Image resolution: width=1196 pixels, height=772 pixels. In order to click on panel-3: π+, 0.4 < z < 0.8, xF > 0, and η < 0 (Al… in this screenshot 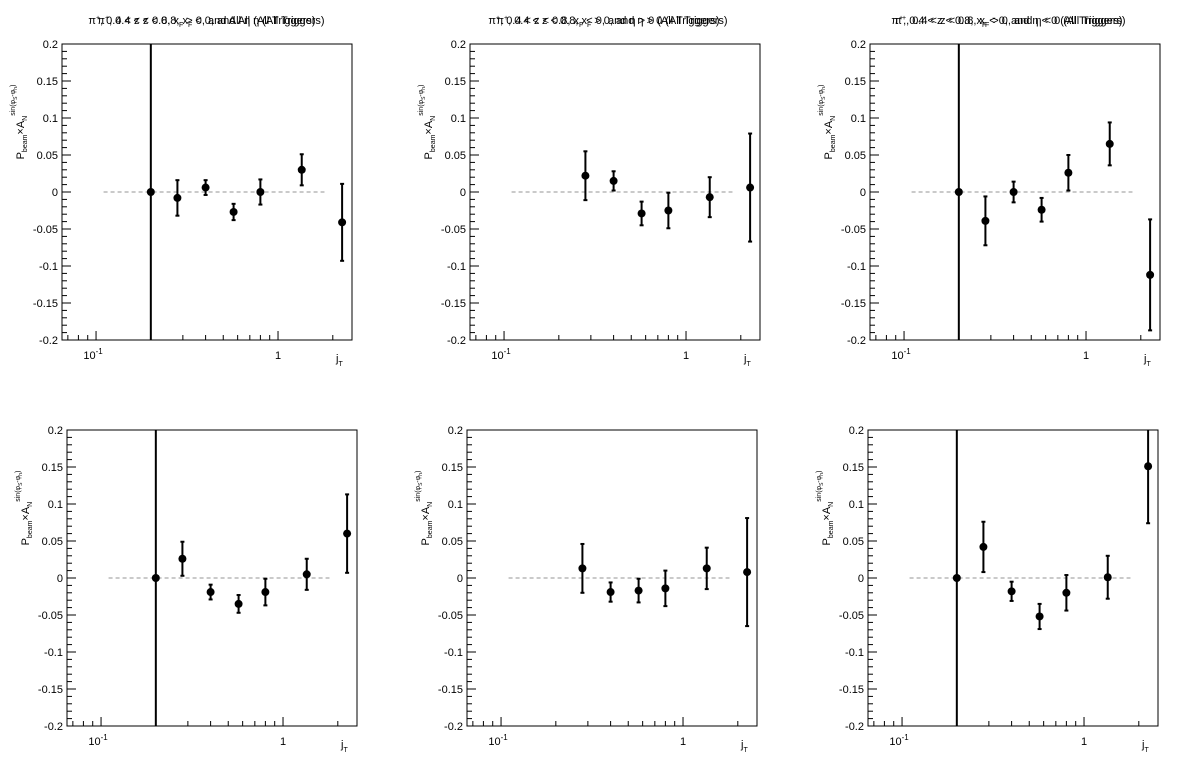, I will do `click(989, 191)`.